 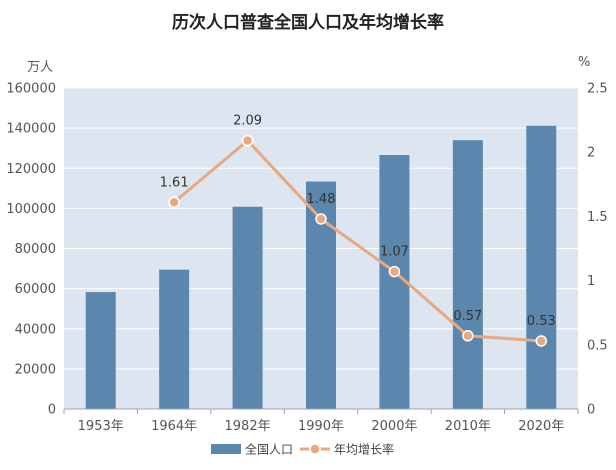 What do you see at coordinates (591, 281) in the screenshot?
I see `y-right-tick-label: 1` at bounding box center [591, 281].